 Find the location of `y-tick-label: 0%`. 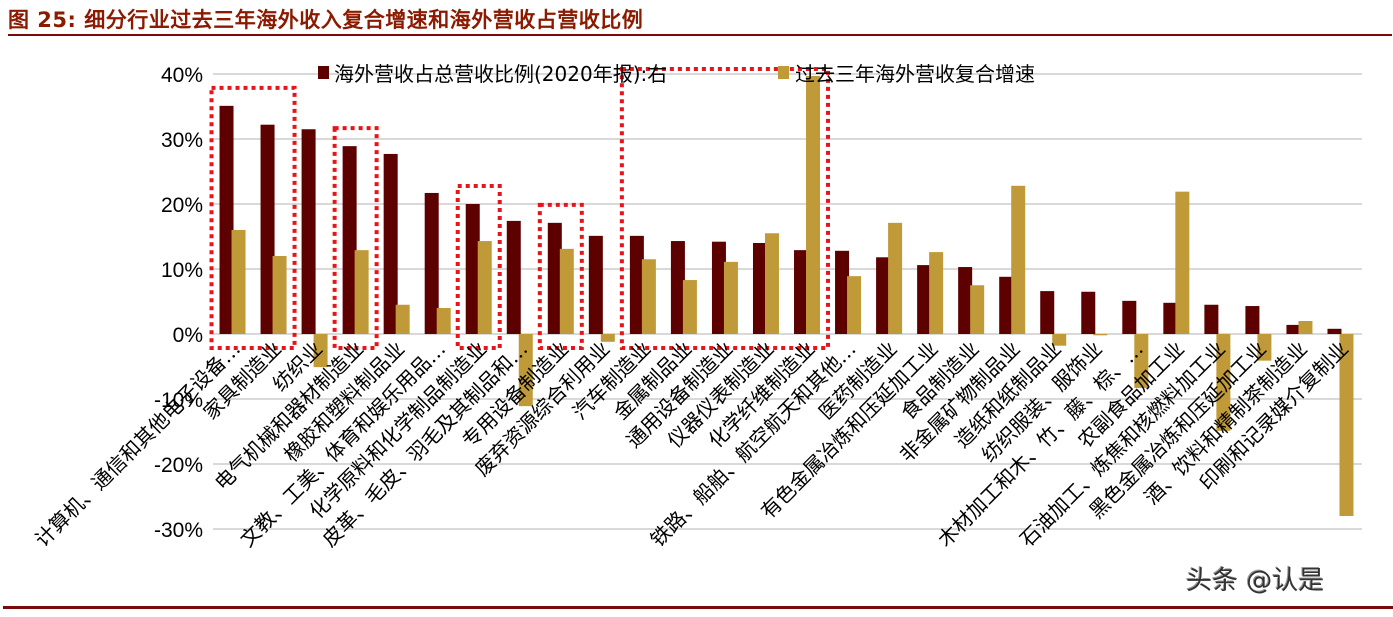

y-tick-label: 0% is located at coordinates (188, 335).